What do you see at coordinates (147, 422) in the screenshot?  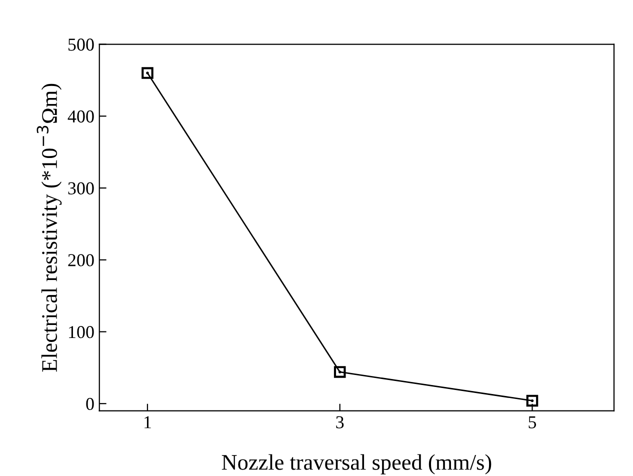 I see `x-tick-label: 1` at bounding box center [147, 422].